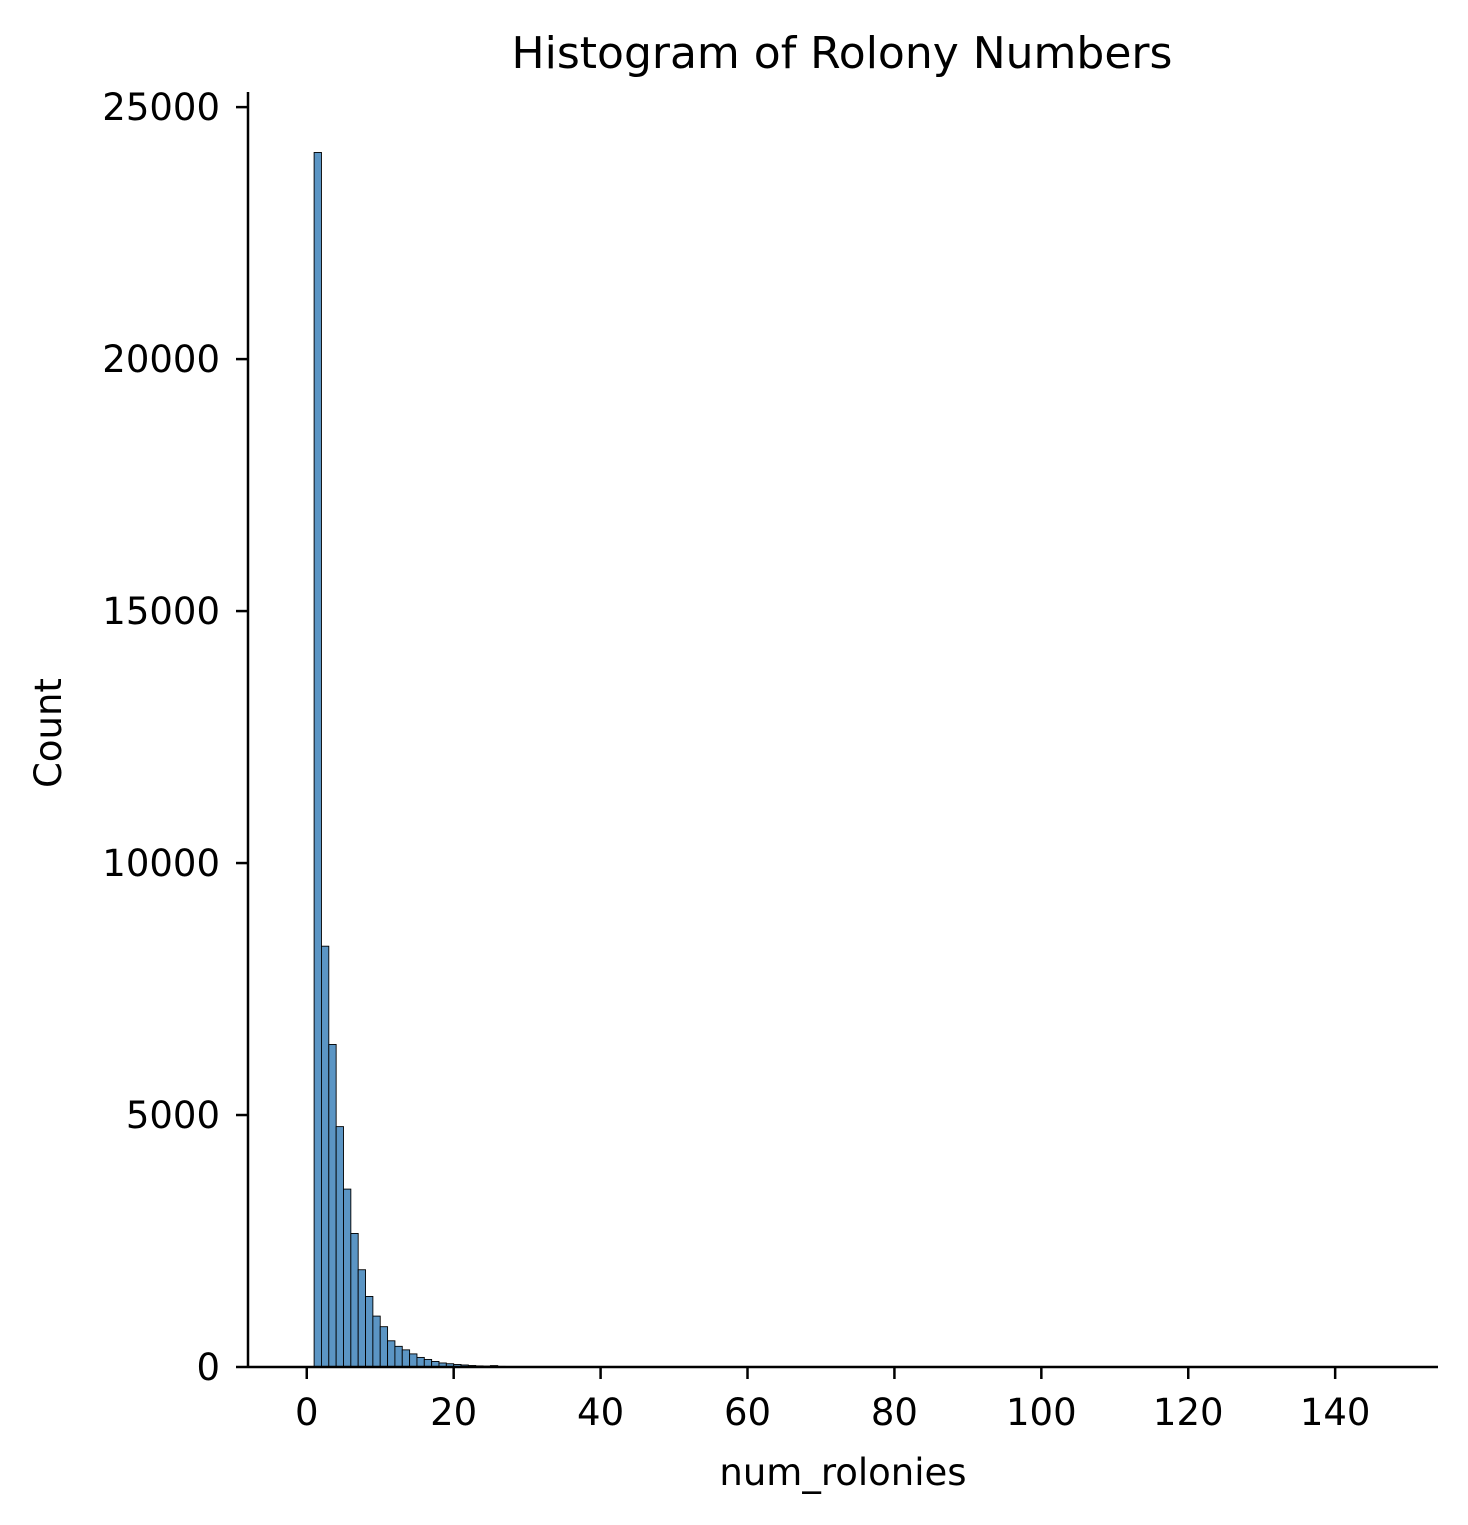 The height and width of the screenshot is (1525, 1468). I want to click on x-tick-label-3: 60, so click(747, 1412).